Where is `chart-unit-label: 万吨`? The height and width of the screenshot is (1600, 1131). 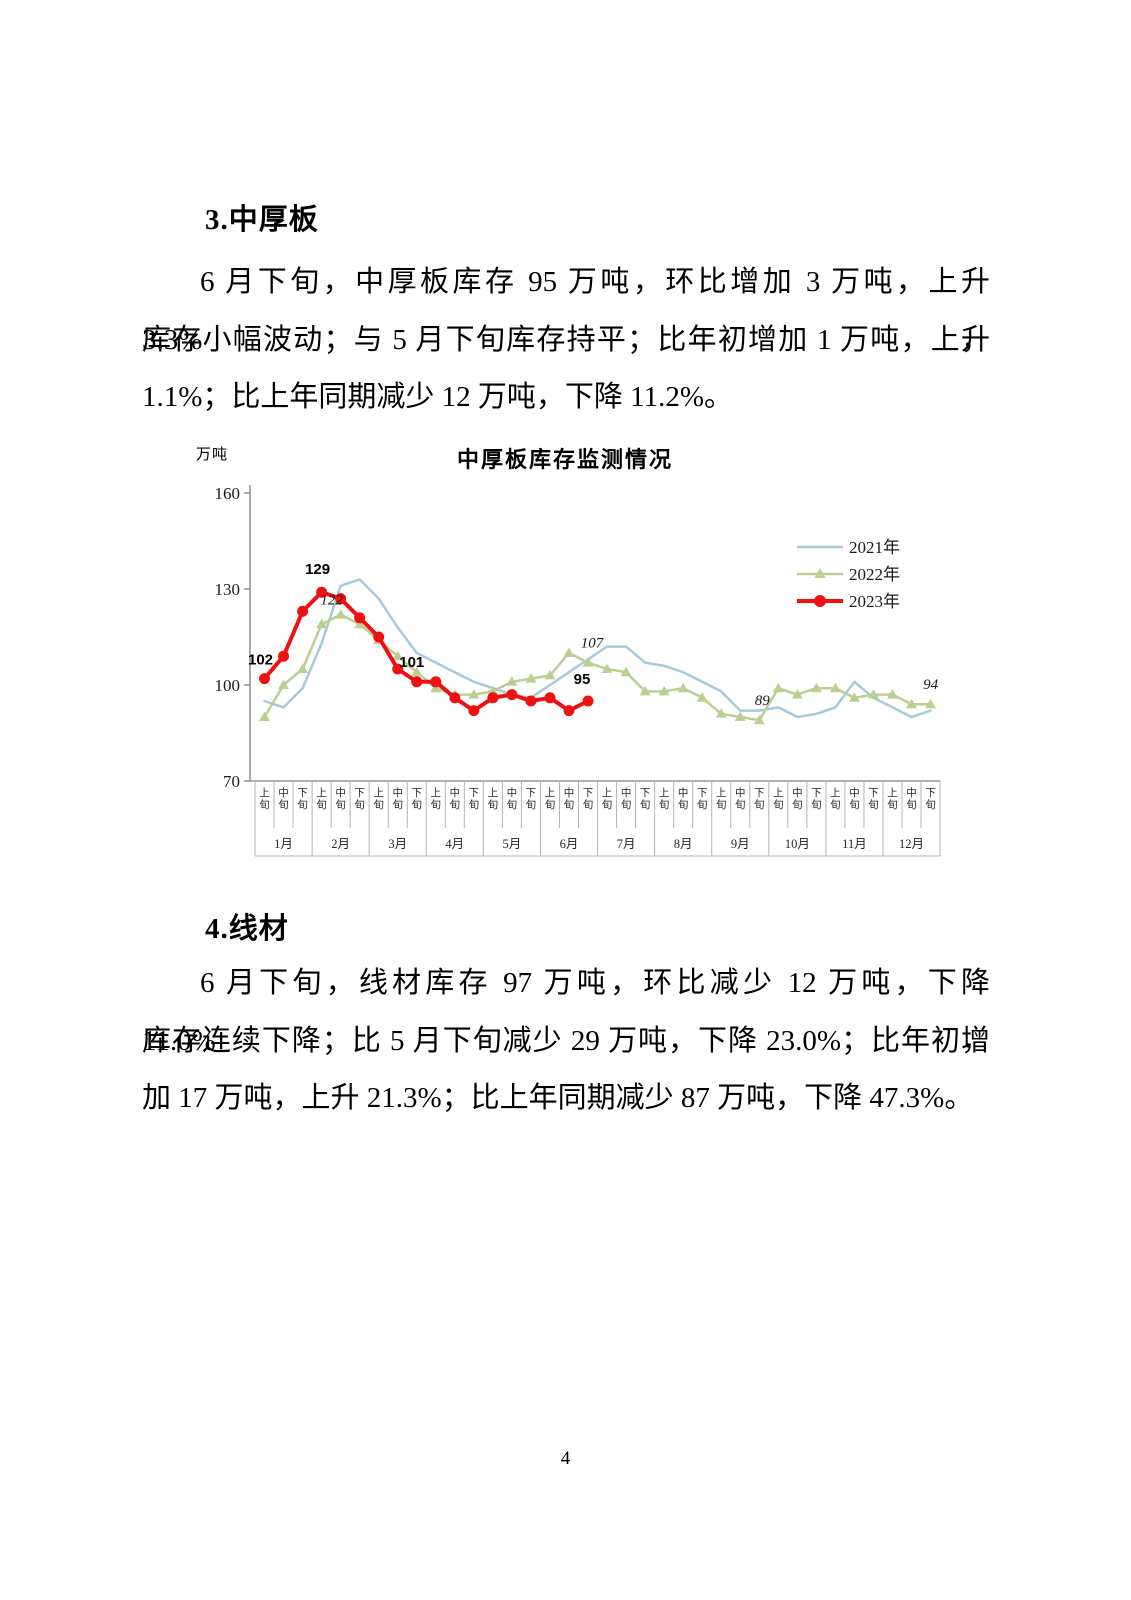 chart-unit-label: 万吨 is located at coordinates (212, 455).